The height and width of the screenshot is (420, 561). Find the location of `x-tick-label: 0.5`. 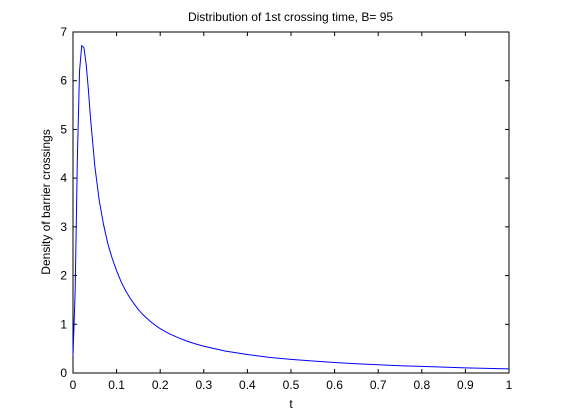

x-tick-label: 0.5 is located at coordinates (291, 385).